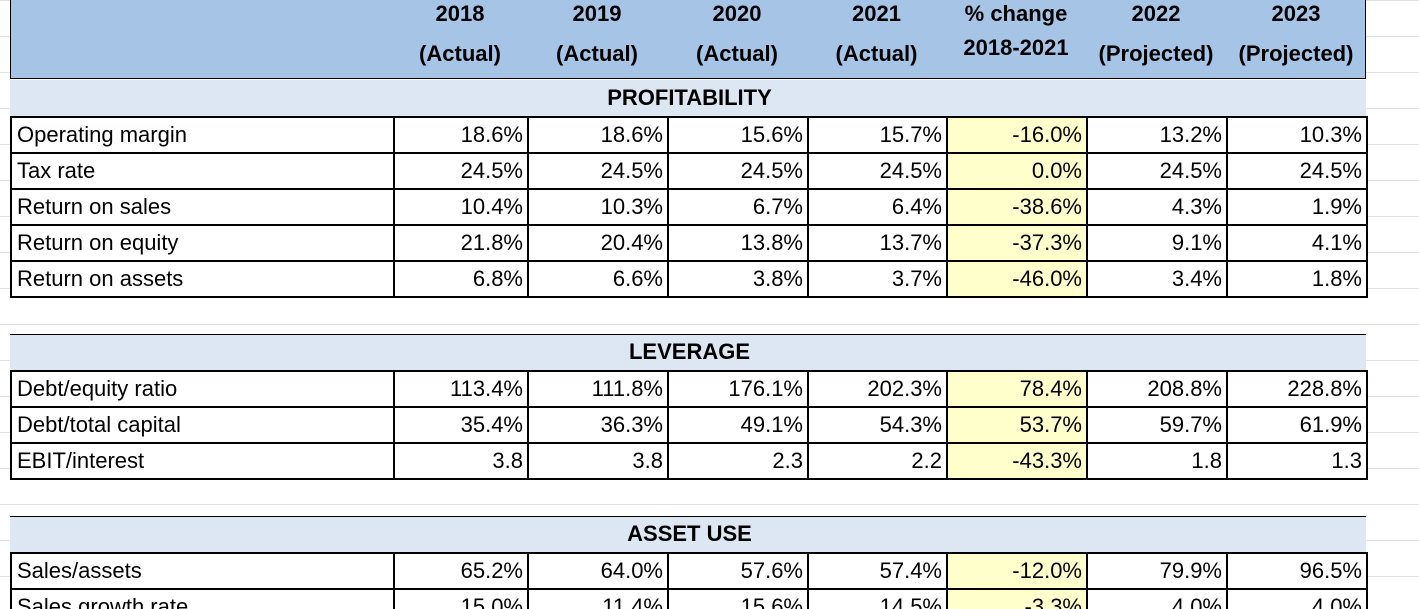  Describe the element at coordinates (202, 461) in the screenshot. I see `row-label: EBIT/interest` at that location.